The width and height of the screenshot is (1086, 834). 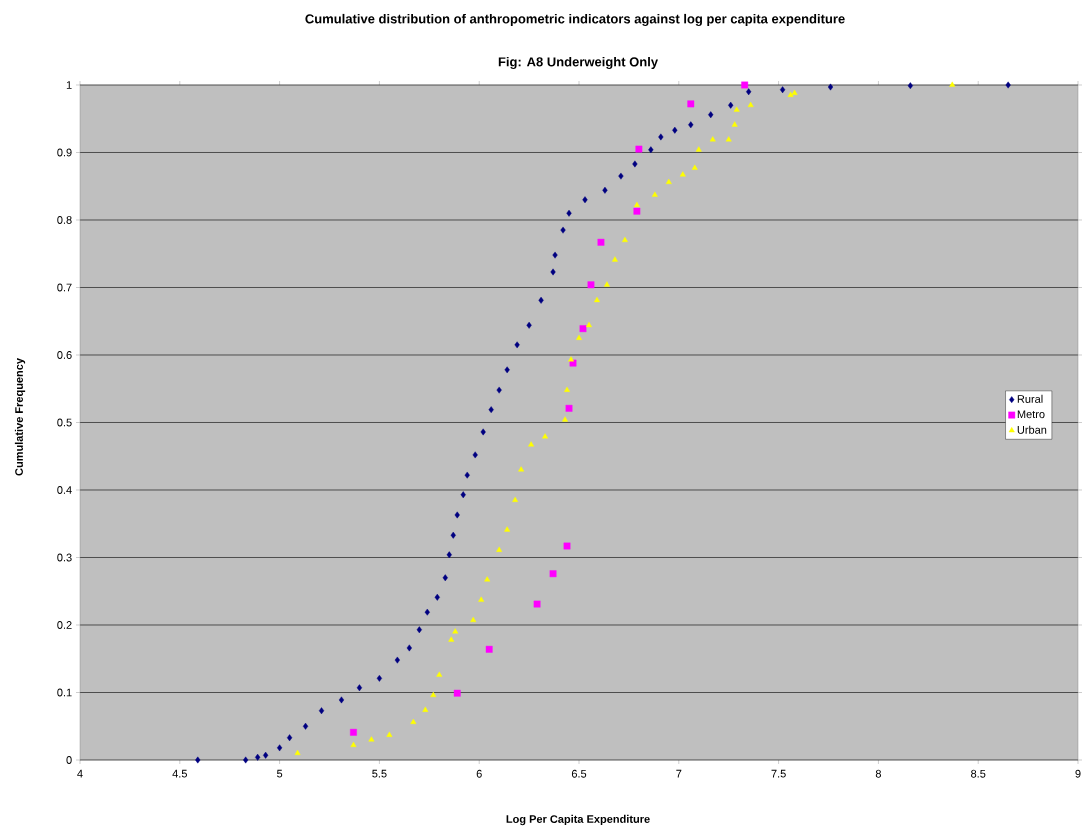 What do you see at coordinates (479, 773) in the screenshot?
I see `x-tick-label: 6` at bounding box center [479, 773].